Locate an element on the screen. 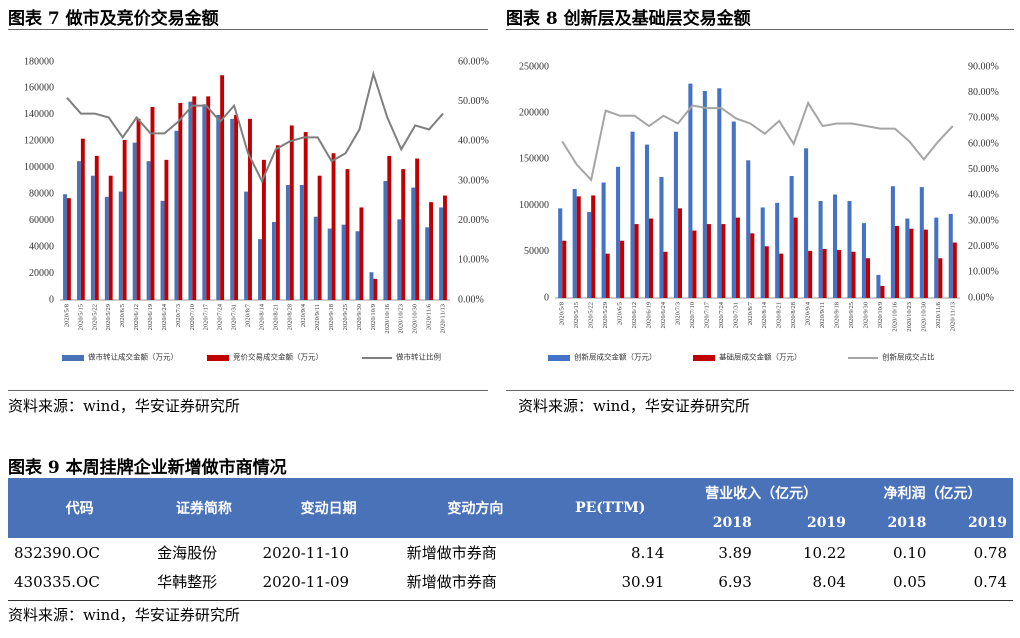 This screenshot has height=638, width=1020. y2-tick-label: 20.00% is located at coordinates (983, 246).